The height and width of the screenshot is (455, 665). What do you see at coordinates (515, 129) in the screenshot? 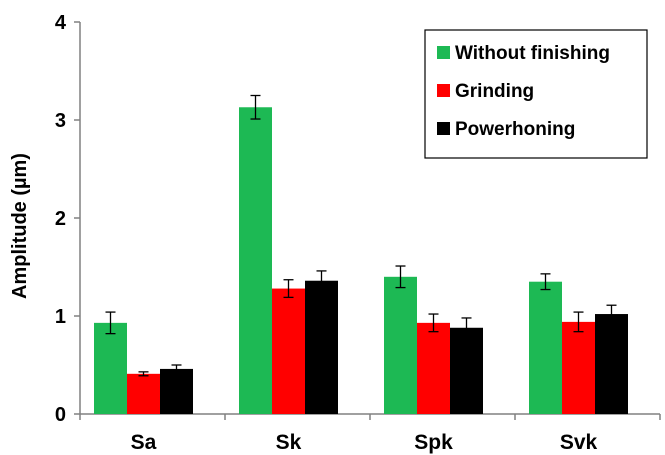
I see `legend-label: Powerhoning` at bounding box center [515, 129].